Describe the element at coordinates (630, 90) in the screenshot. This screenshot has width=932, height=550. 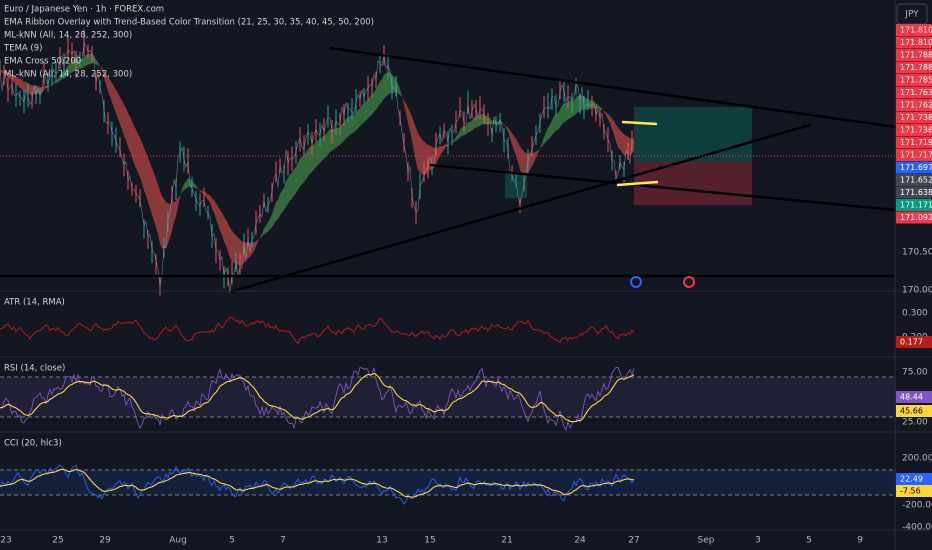
I see `trend-line` at that location.